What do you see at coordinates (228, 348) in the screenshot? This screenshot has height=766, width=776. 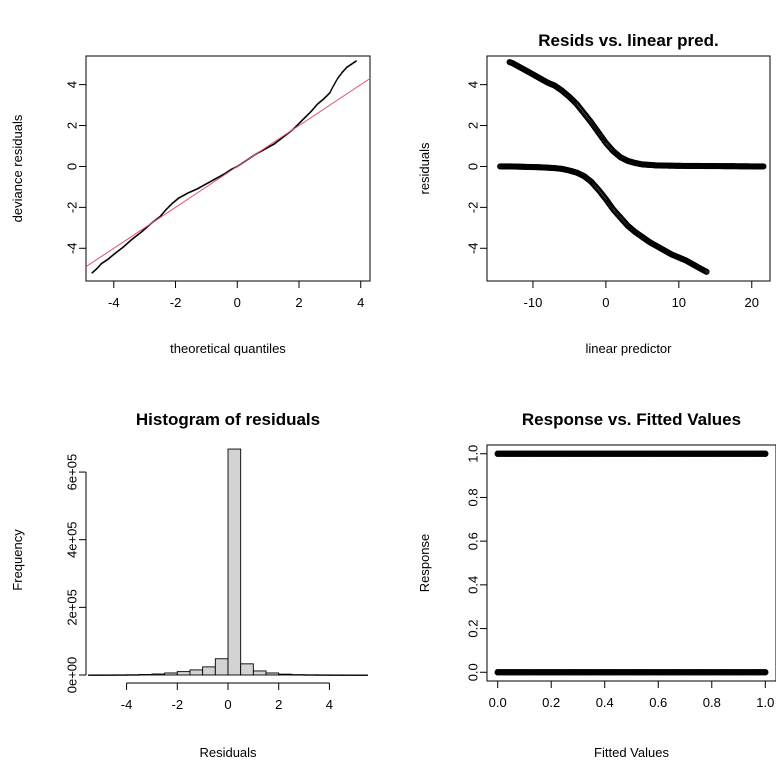 I see `x-axis-title: theoretical quantiles` at bounding box center [228, 348].